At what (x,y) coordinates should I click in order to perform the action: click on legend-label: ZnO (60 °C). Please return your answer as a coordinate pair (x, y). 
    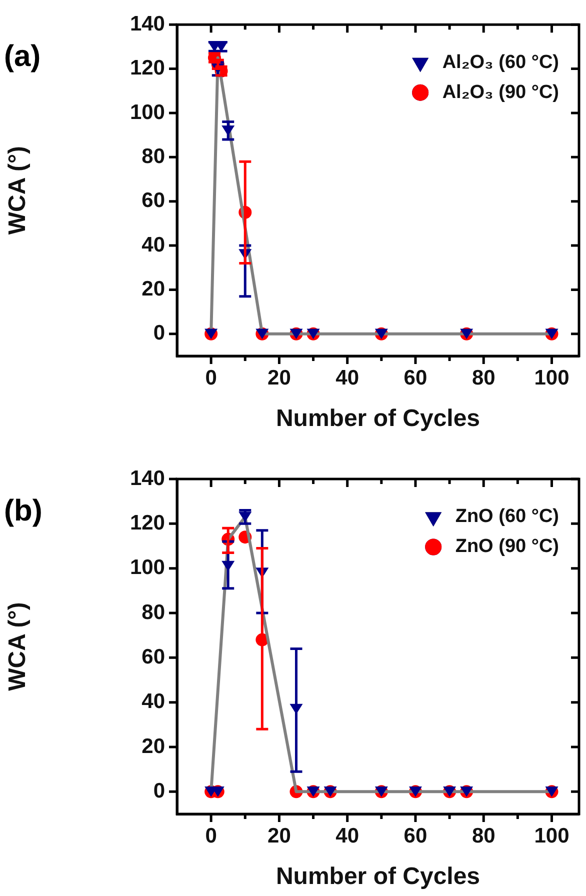
    Looking at the image, I should click on (507, 517).